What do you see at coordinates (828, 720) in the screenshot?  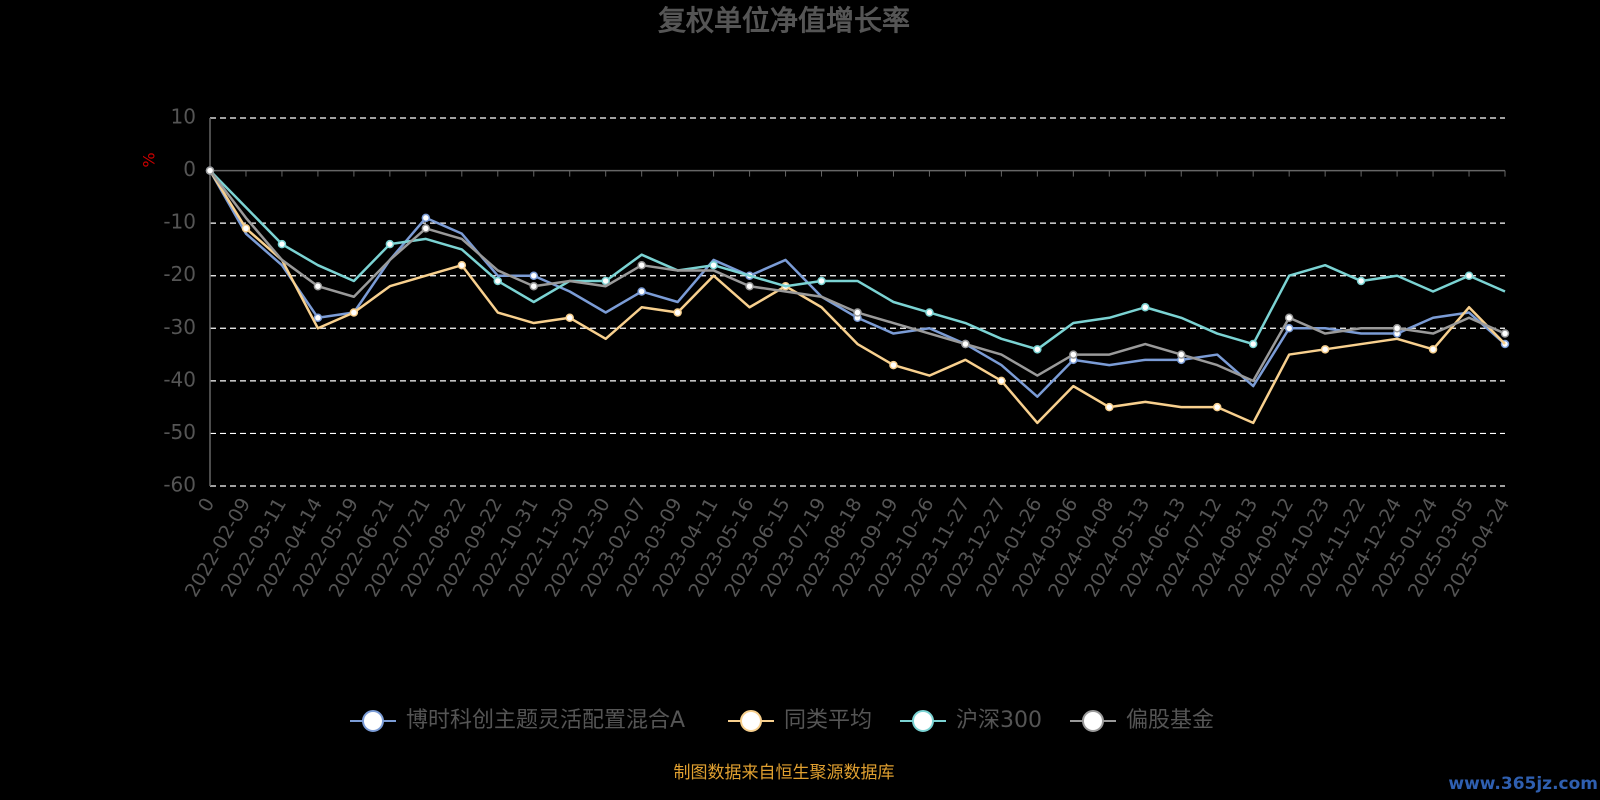 I see `legend-label: 同类平均` at bounding box center [828, 720].